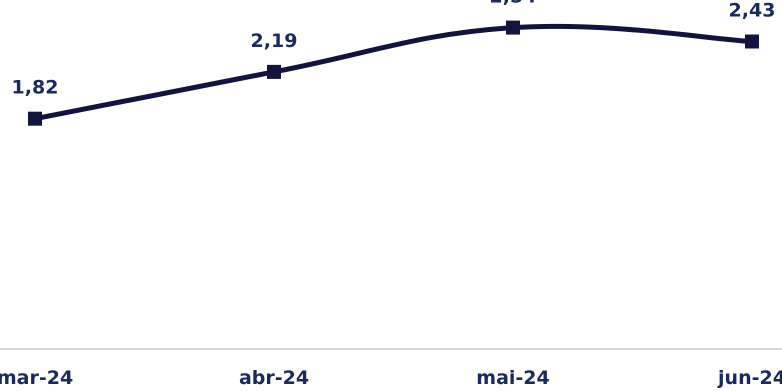 Image resolution: width=782 pixels, height=391 pixels. Describe the element at coordinates (391, 378) in the screenshot. I see `x-tick-group: mar-24 abr-24 mai-24 jun-24` at that location.